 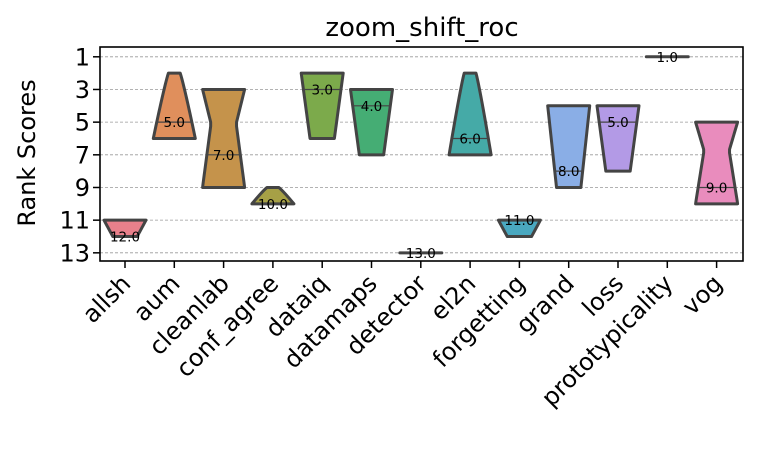 What do you see at coordinates (717, 163) in the screenshot?
I see `violin-vog` at bounding box center [717, 163].